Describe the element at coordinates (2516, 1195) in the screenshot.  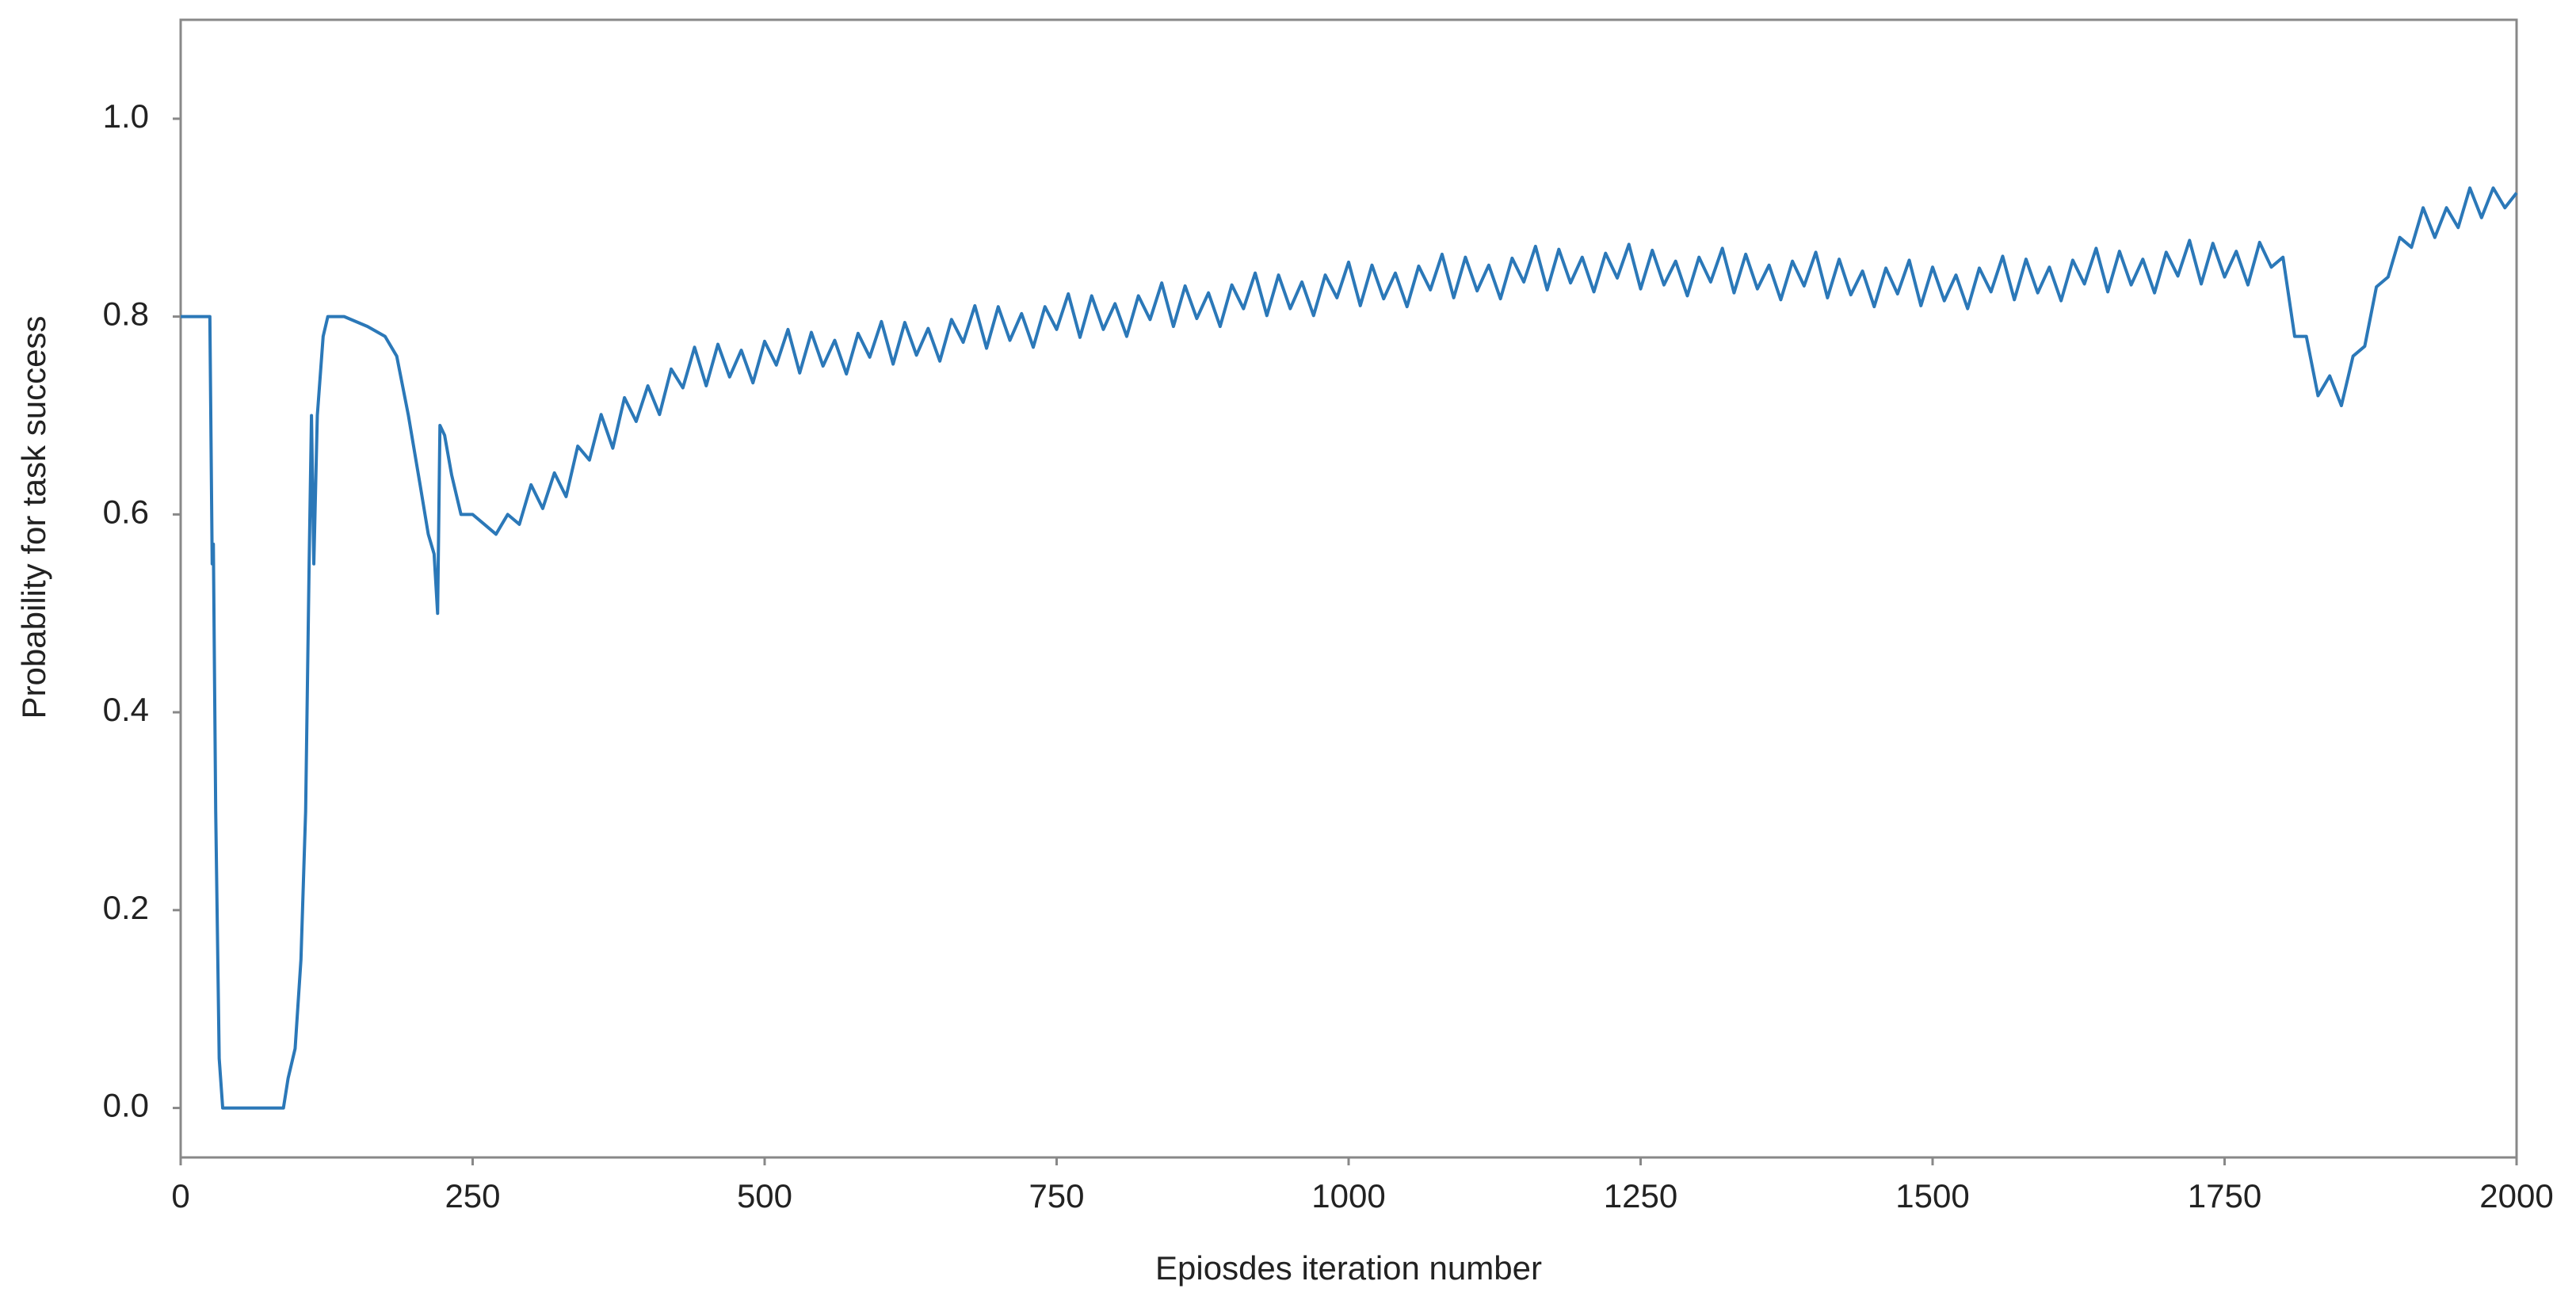
I see `x-tick-label: 2000` at that location.